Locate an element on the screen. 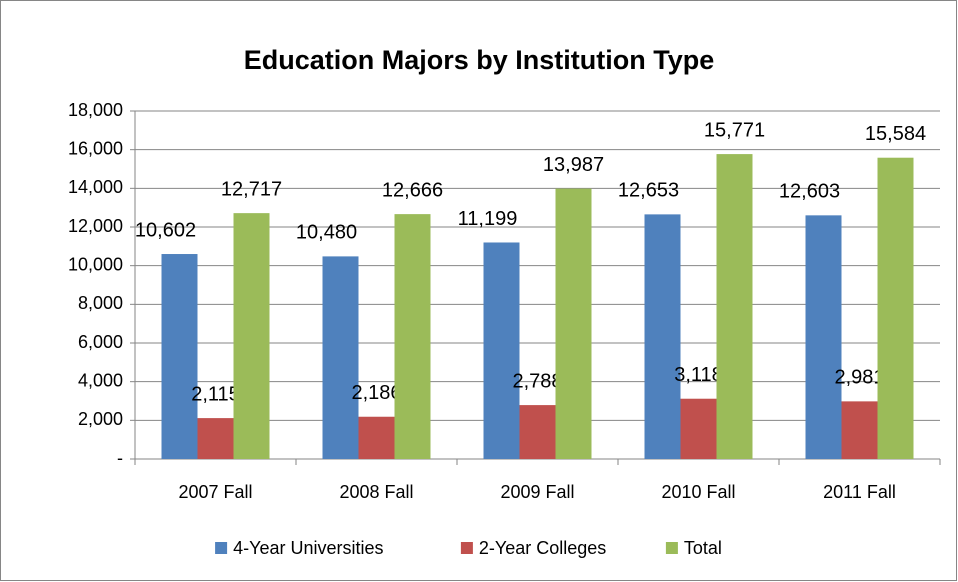  data-label: 2,186 is located at coordinates (376, 393).